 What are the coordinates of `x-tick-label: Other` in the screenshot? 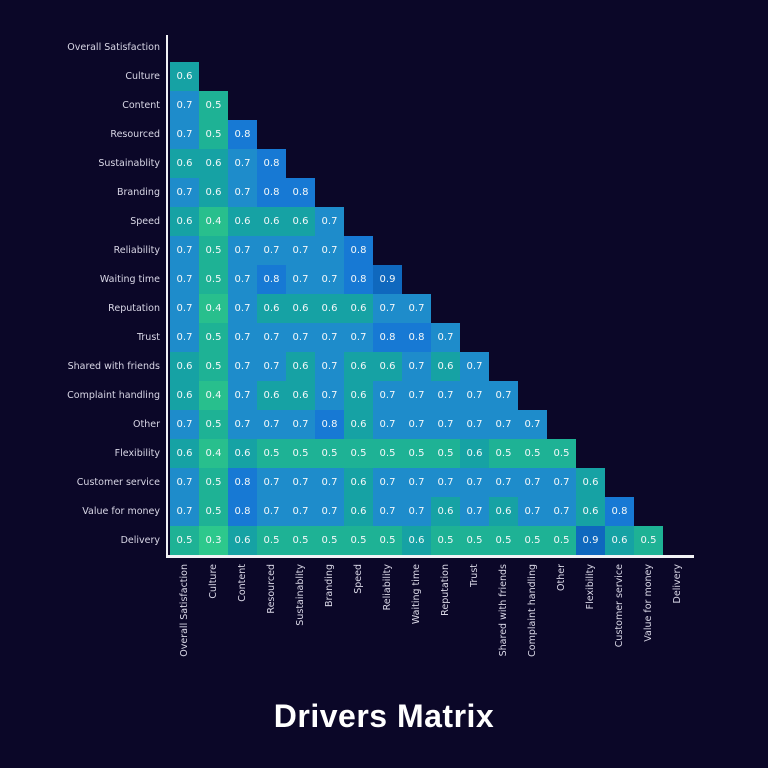 It's located at (561, 577).